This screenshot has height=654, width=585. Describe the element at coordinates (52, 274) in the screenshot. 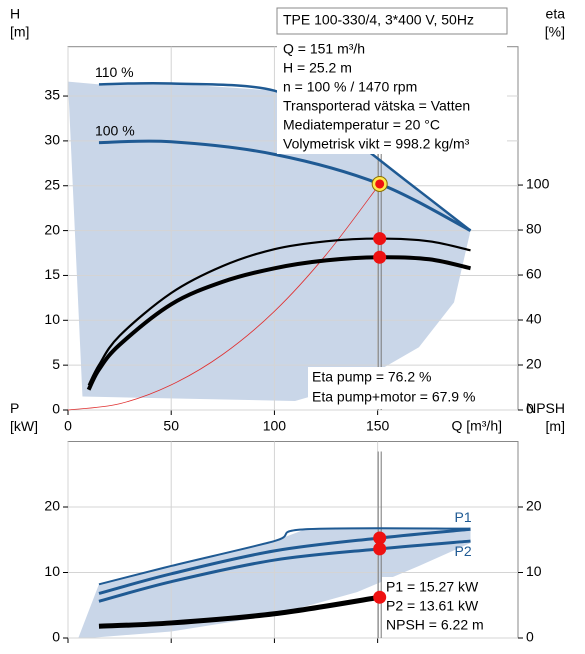

I see `y-tick-label: 15` at that location.